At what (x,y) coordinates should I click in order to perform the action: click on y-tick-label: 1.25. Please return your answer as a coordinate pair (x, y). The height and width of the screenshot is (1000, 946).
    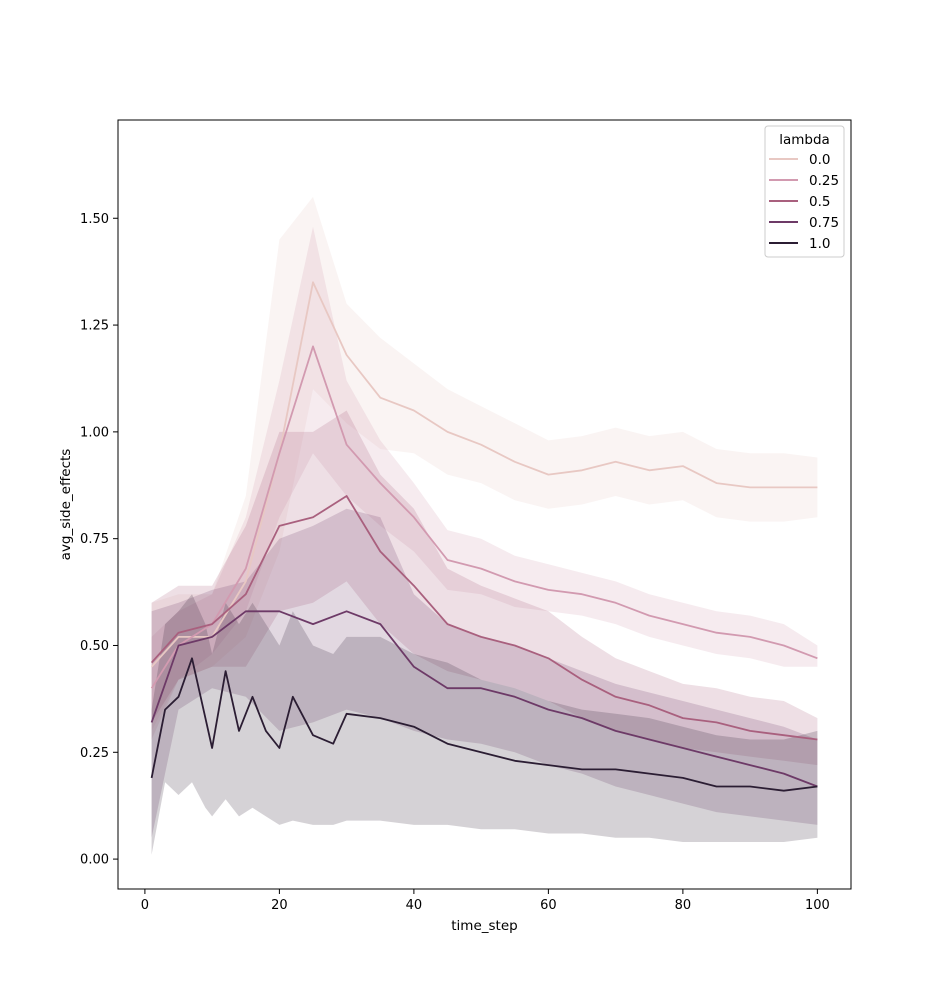
    Looking at the image, I should click on (94, 326).